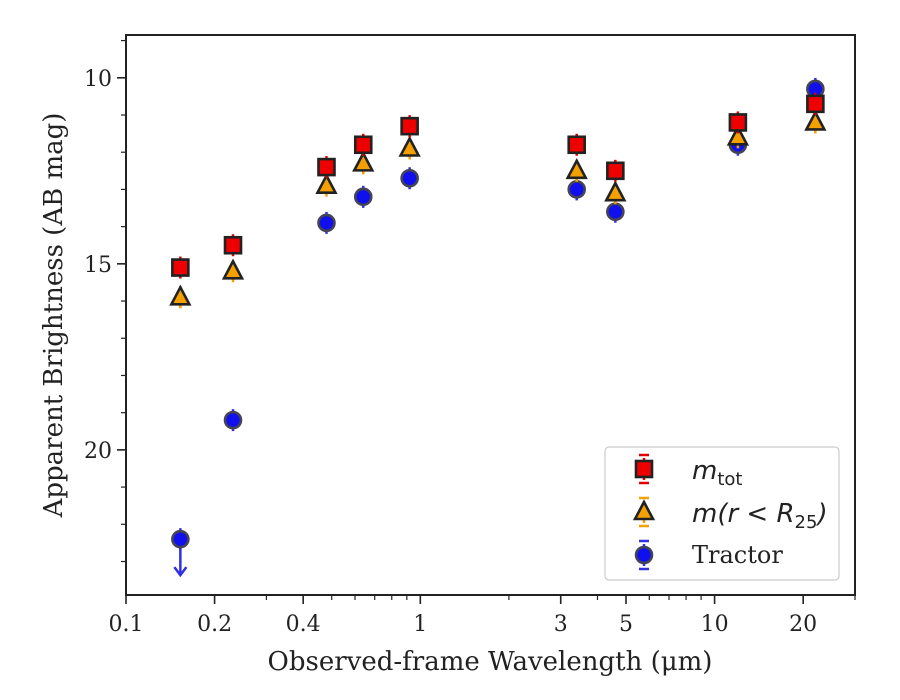 Image resolution: width=900 pixels, height=700 pixels. Describe the element at coordinates (821, 514) in the screenshot. I see `legend-label-mr25-rest: )` at that location.